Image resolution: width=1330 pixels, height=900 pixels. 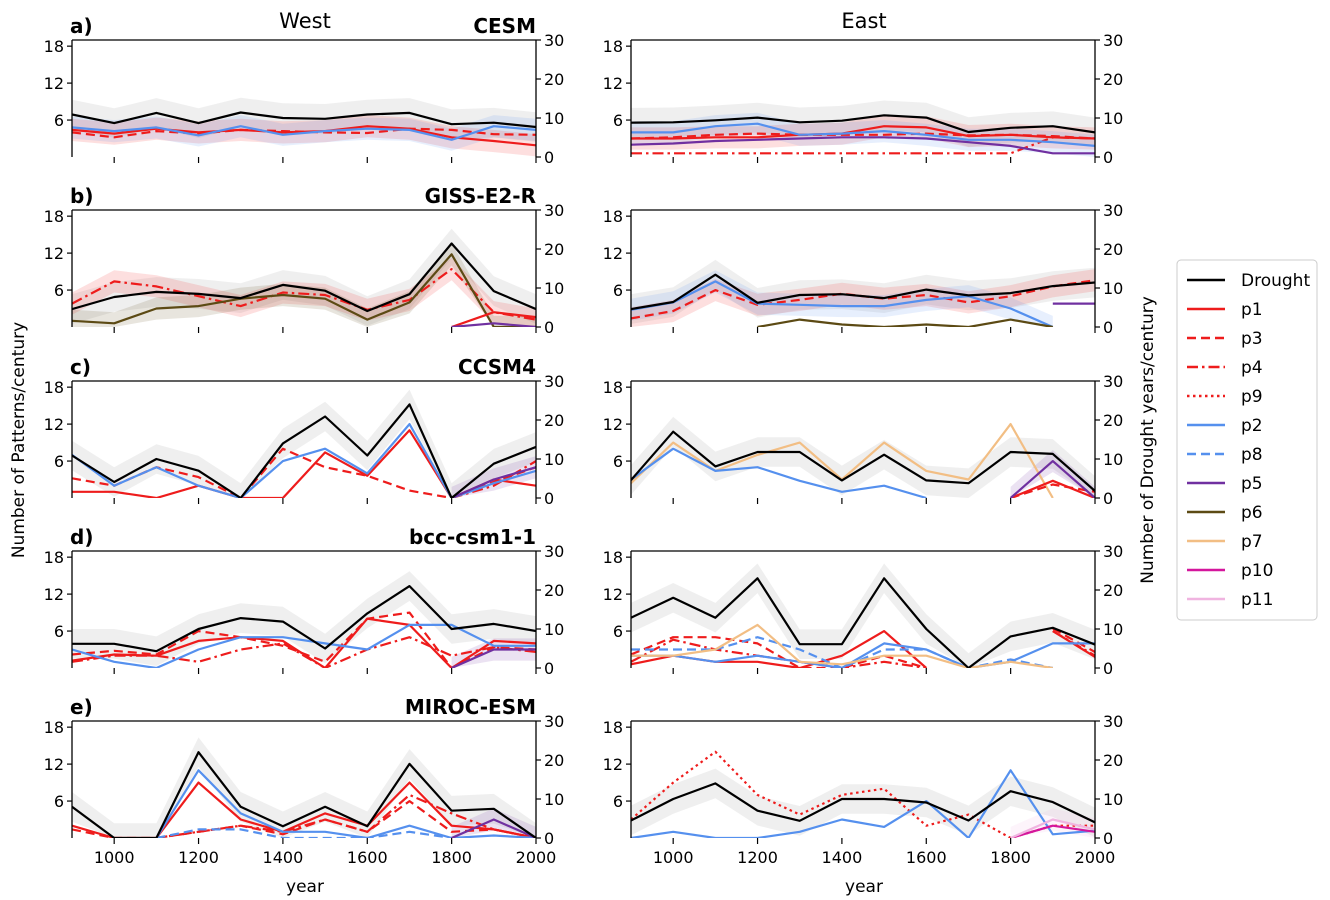 What do you see at coordinates (1230, 571) in the screenshot?
I see `legend-entry: p10` at bounding box center [1230, 571].